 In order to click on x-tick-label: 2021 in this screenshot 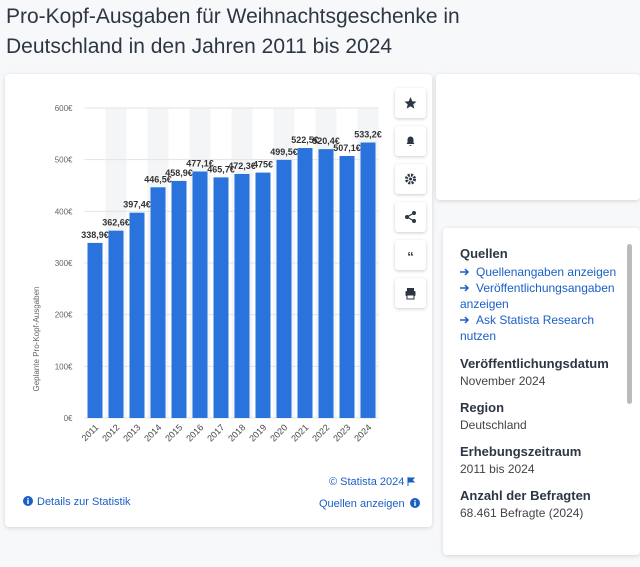, I will do `click(299, 432)`.